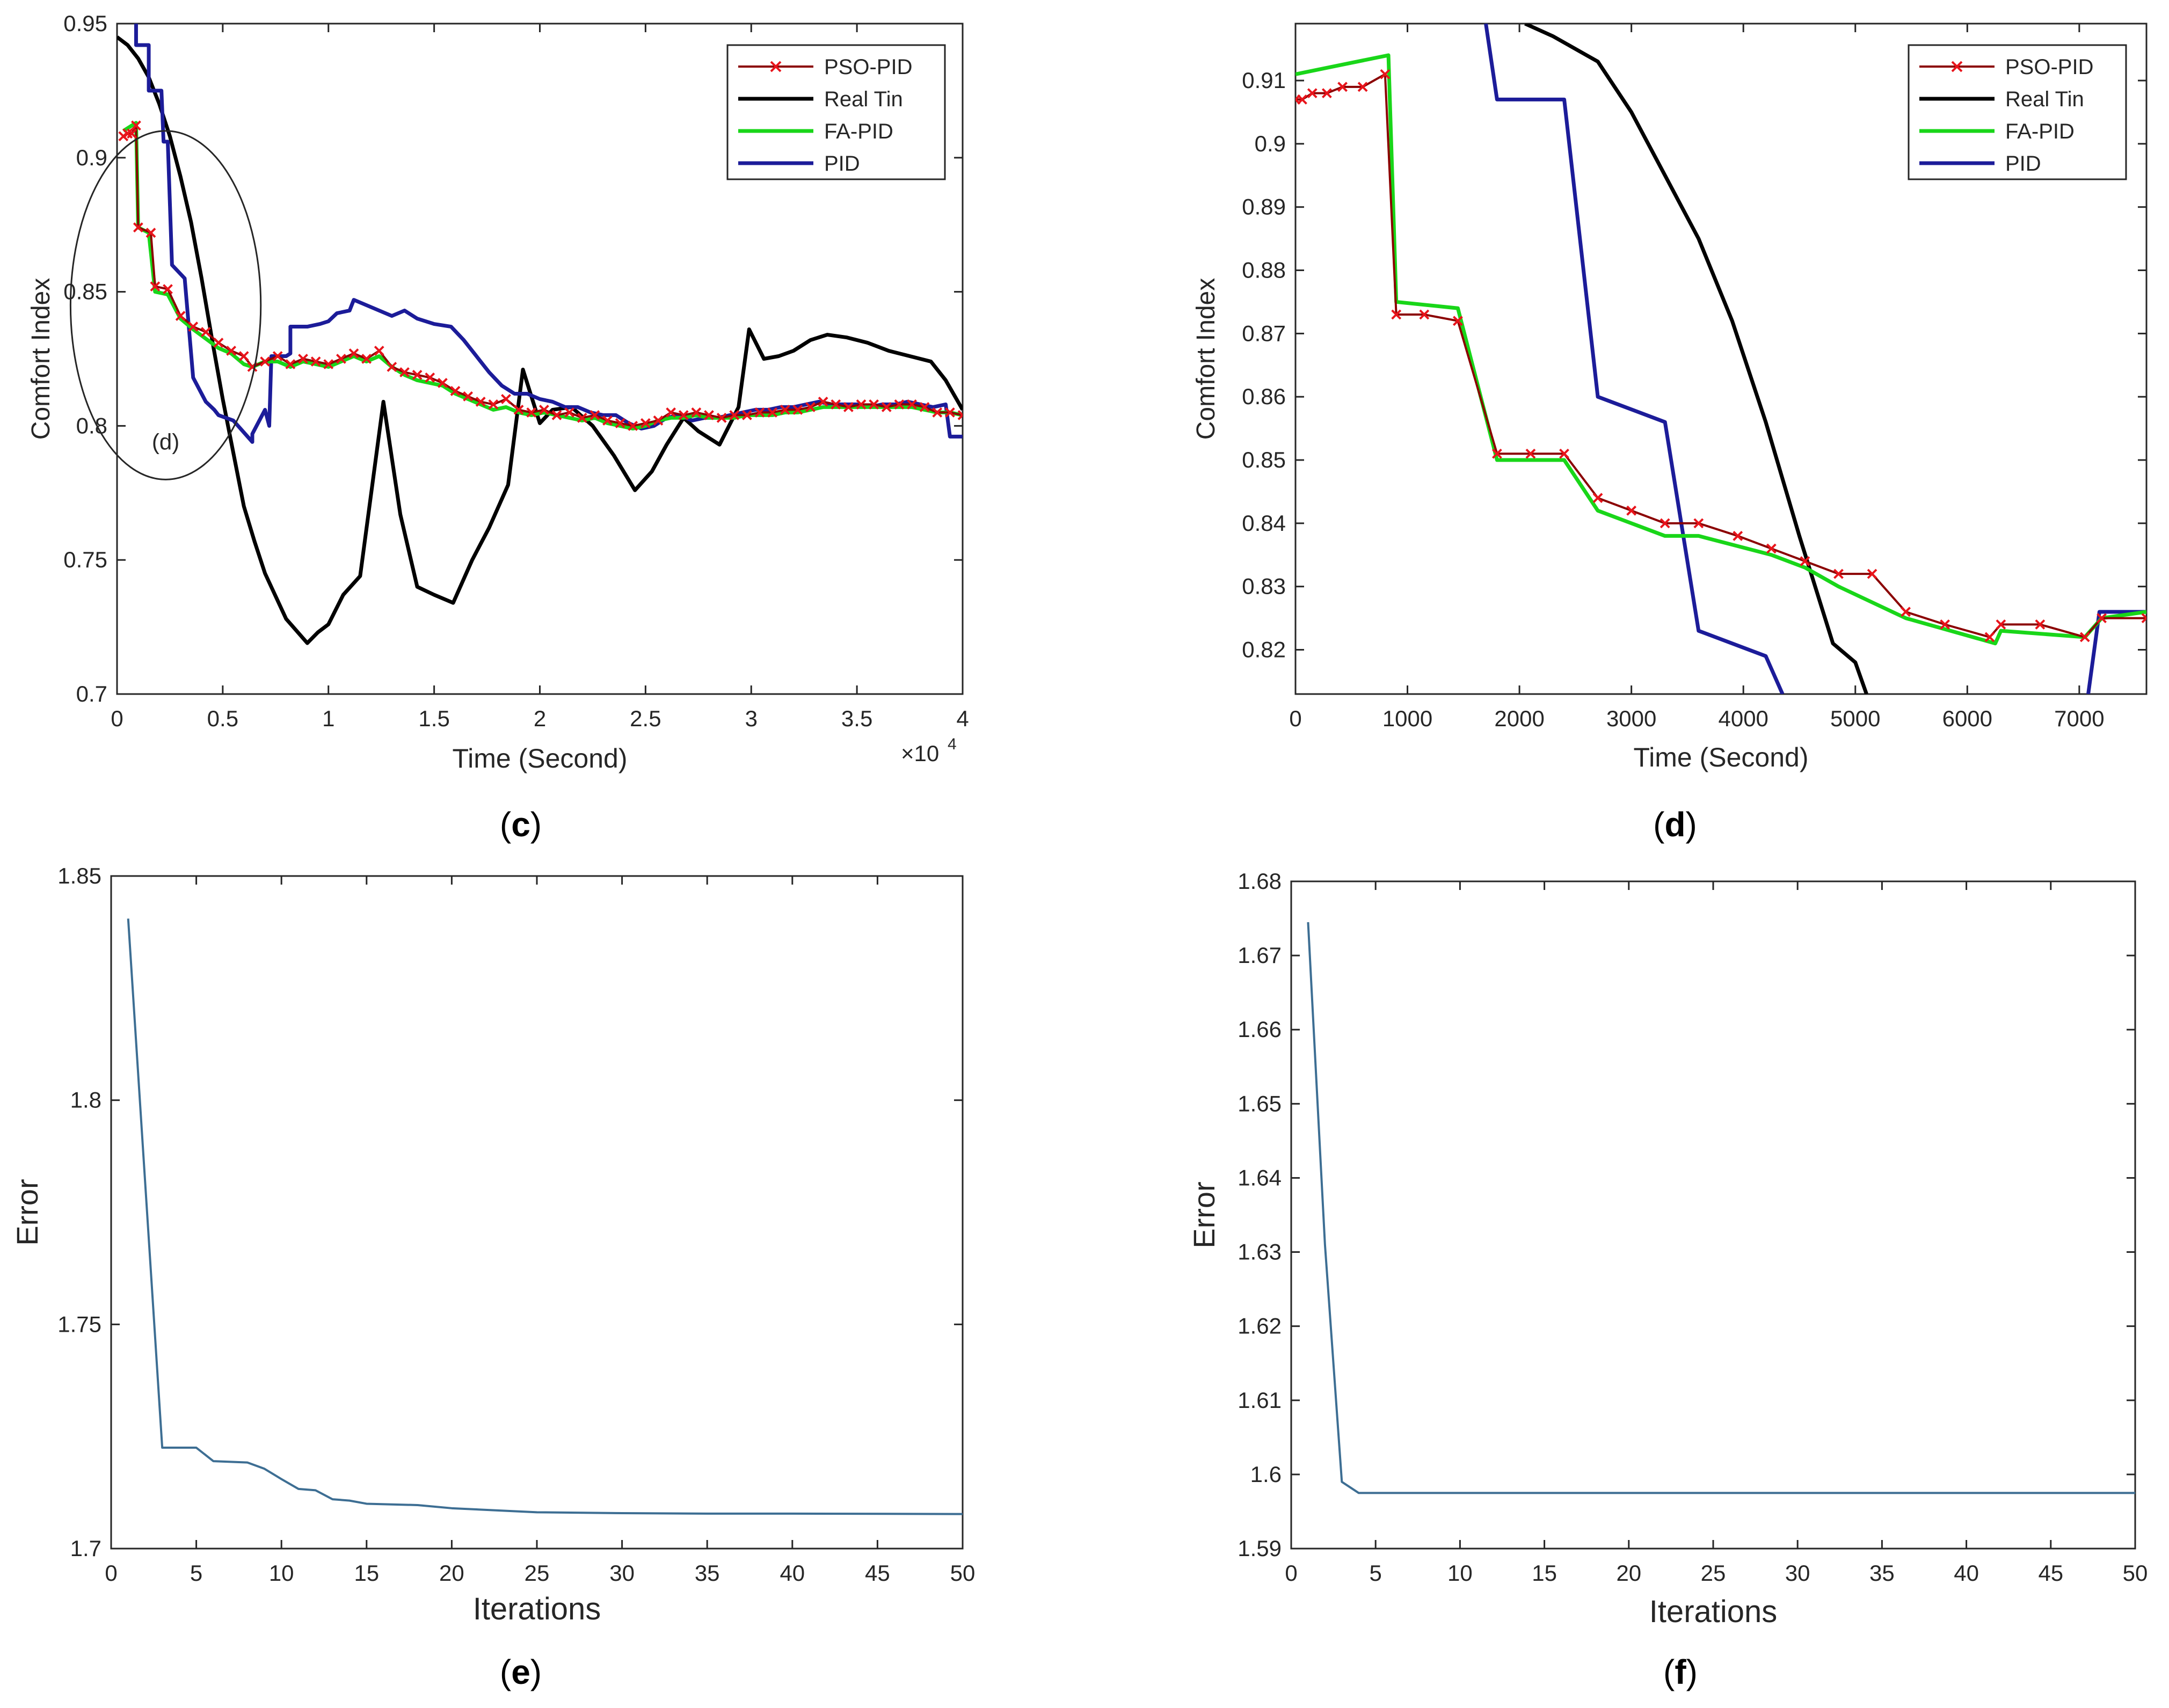 This screenshot has height=1708, width=2169. What do you see at coordinates (86, 1548) in the screenshot?
I see `y-tick-label: 1.7` at bounding box center [86, 1548].